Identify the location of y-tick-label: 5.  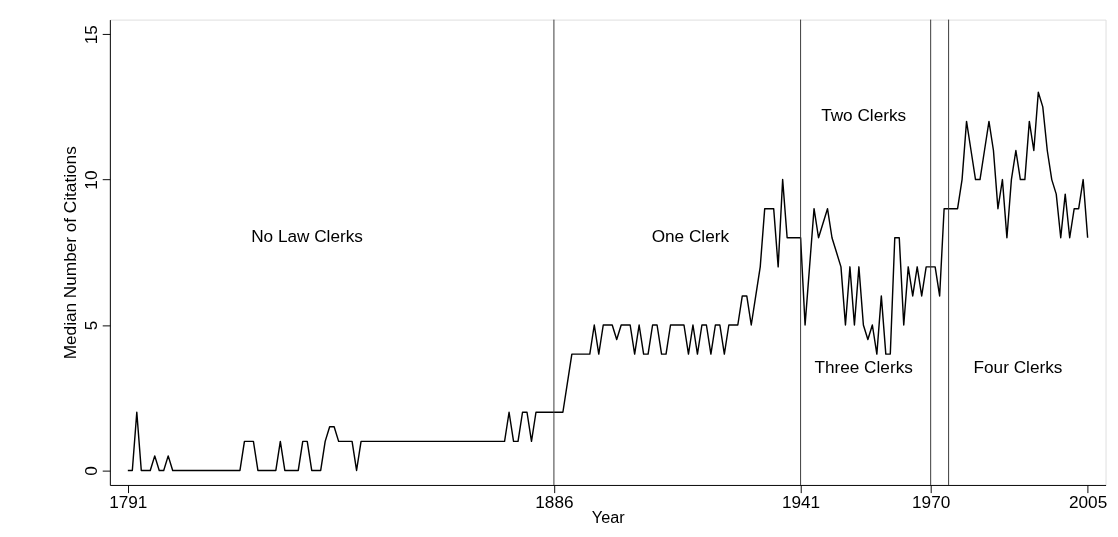
(90, 325).